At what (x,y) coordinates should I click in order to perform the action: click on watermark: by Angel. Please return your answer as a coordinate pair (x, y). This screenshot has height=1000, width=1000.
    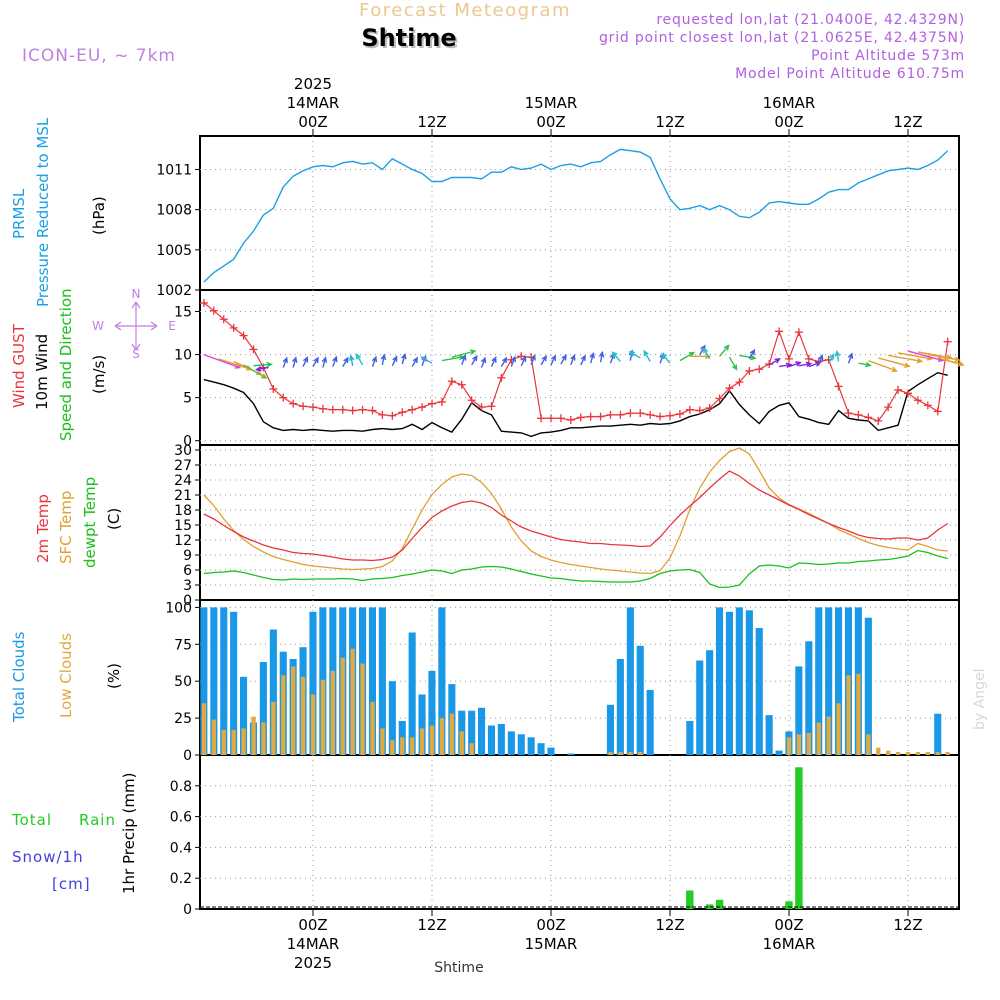
    Looking at the image, I should click on (980, 699).